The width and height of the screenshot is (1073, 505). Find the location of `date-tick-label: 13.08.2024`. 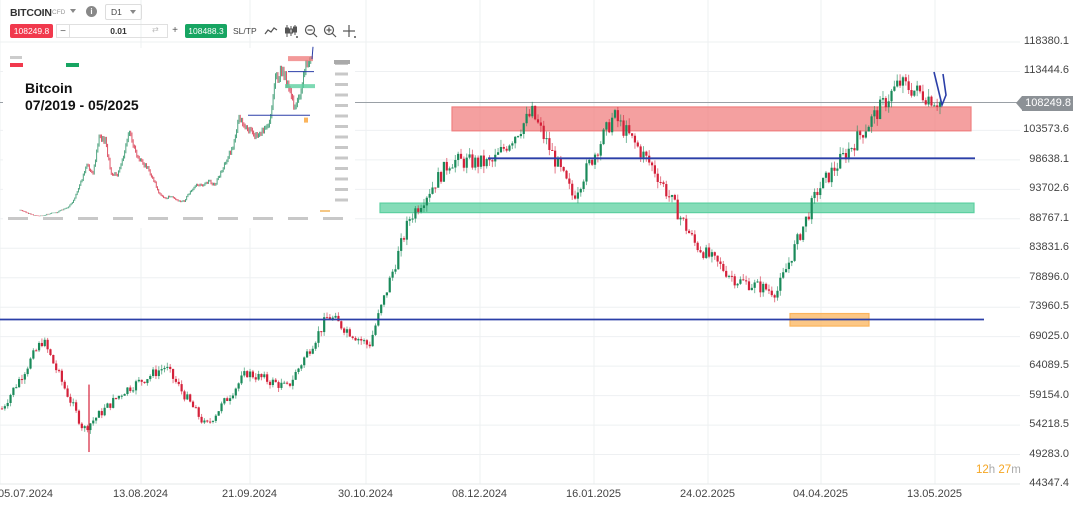

date-tick-label: 13.08.2024 is located at coordinates (141, 494).